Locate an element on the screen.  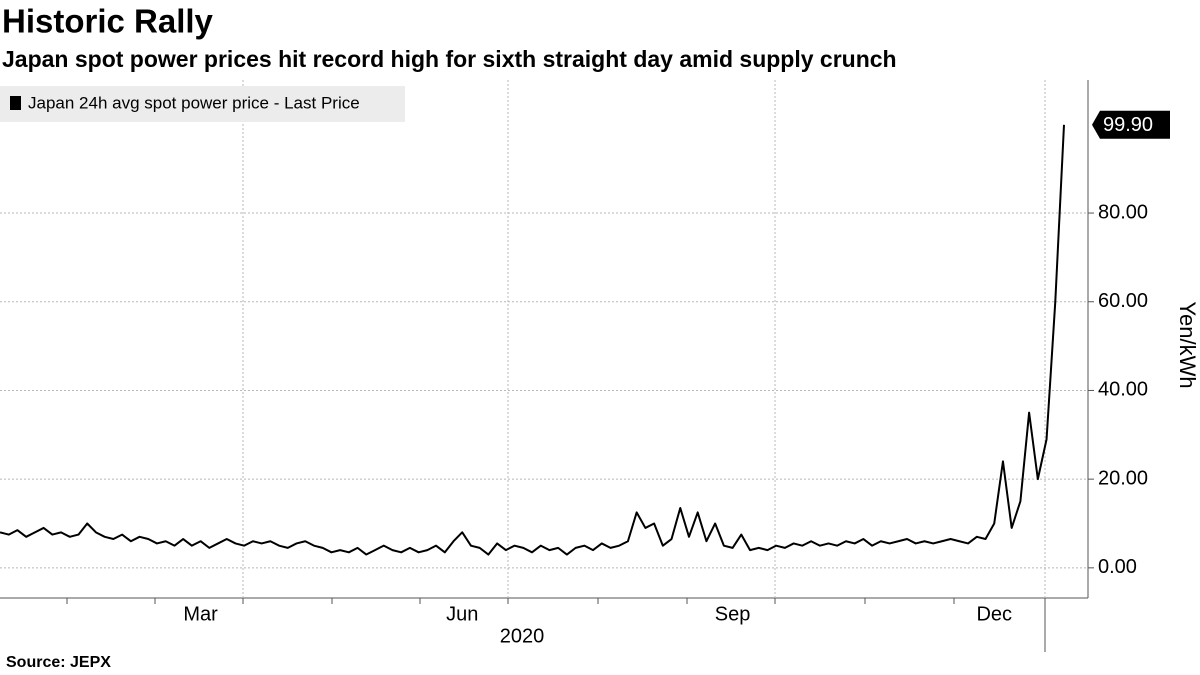
y-tick-label: 0.00 is located at coordinates (1117, 567).